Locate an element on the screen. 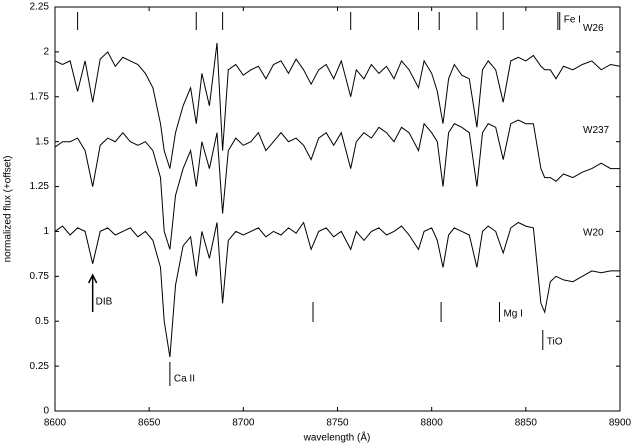  y-tick-label: 2.25 is located at coordinates (40, 7).